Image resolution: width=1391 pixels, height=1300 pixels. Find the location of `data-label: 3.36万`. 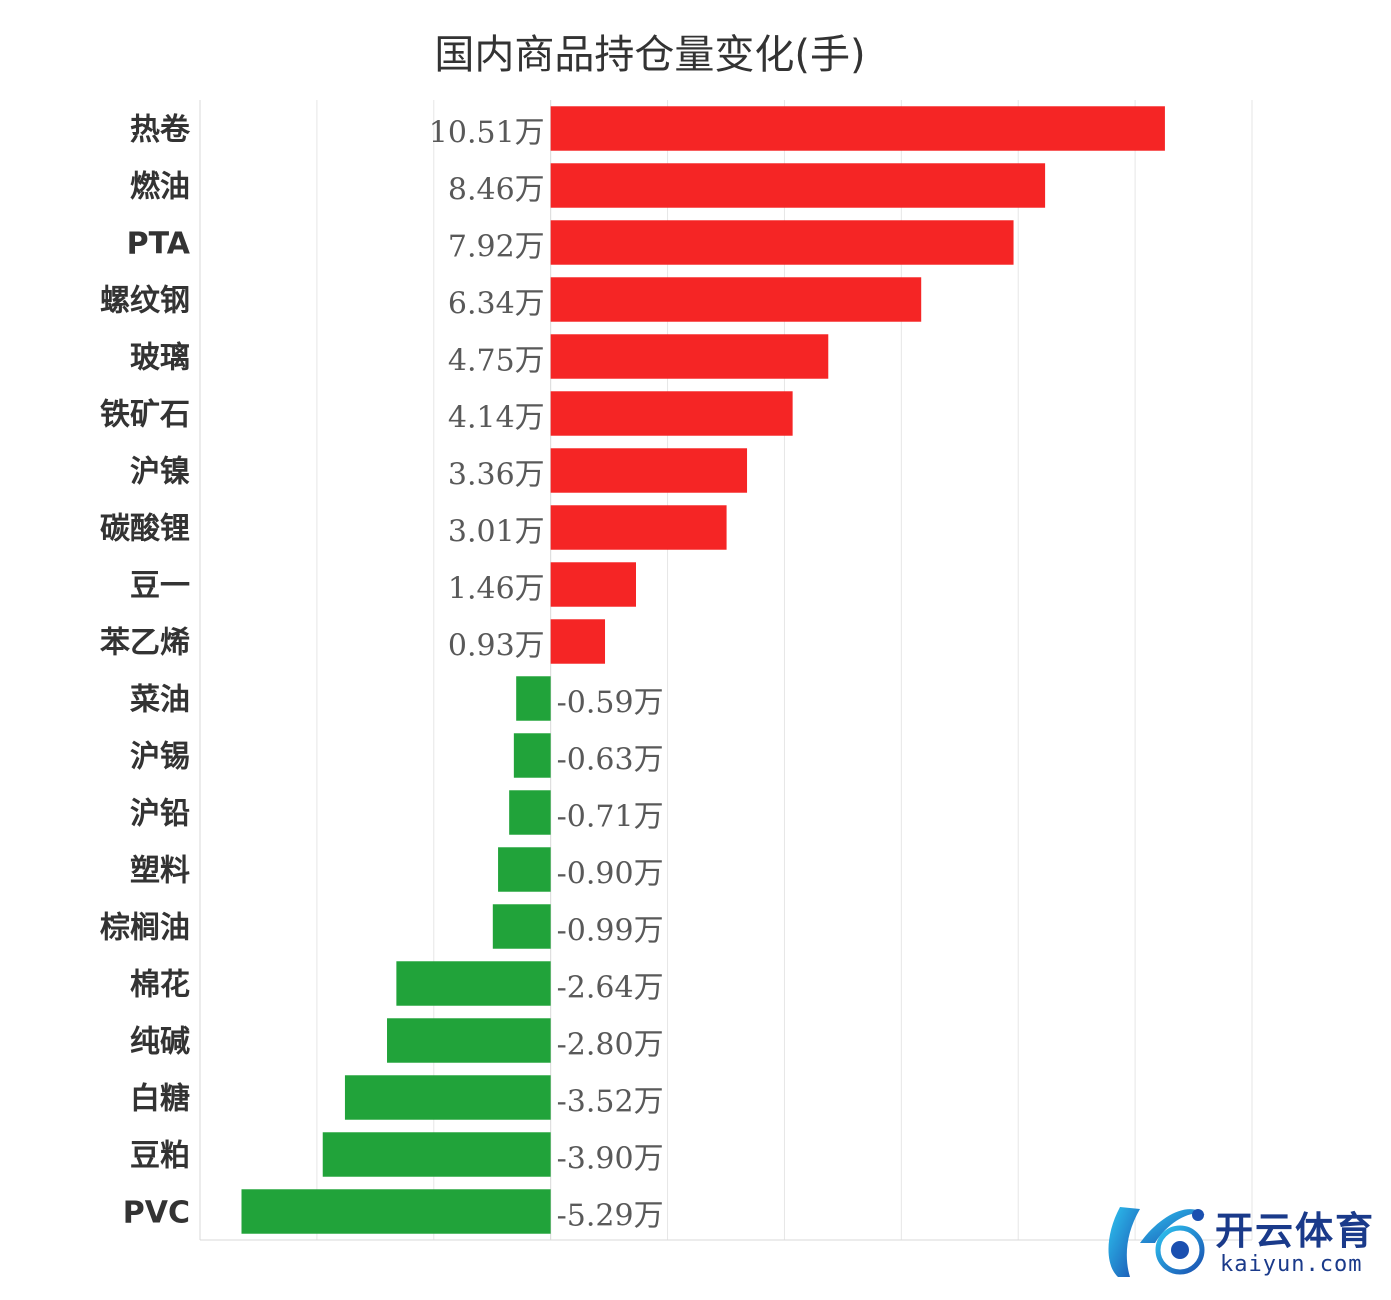

data-label: 3.36万 is located at coordinates (496, 475).